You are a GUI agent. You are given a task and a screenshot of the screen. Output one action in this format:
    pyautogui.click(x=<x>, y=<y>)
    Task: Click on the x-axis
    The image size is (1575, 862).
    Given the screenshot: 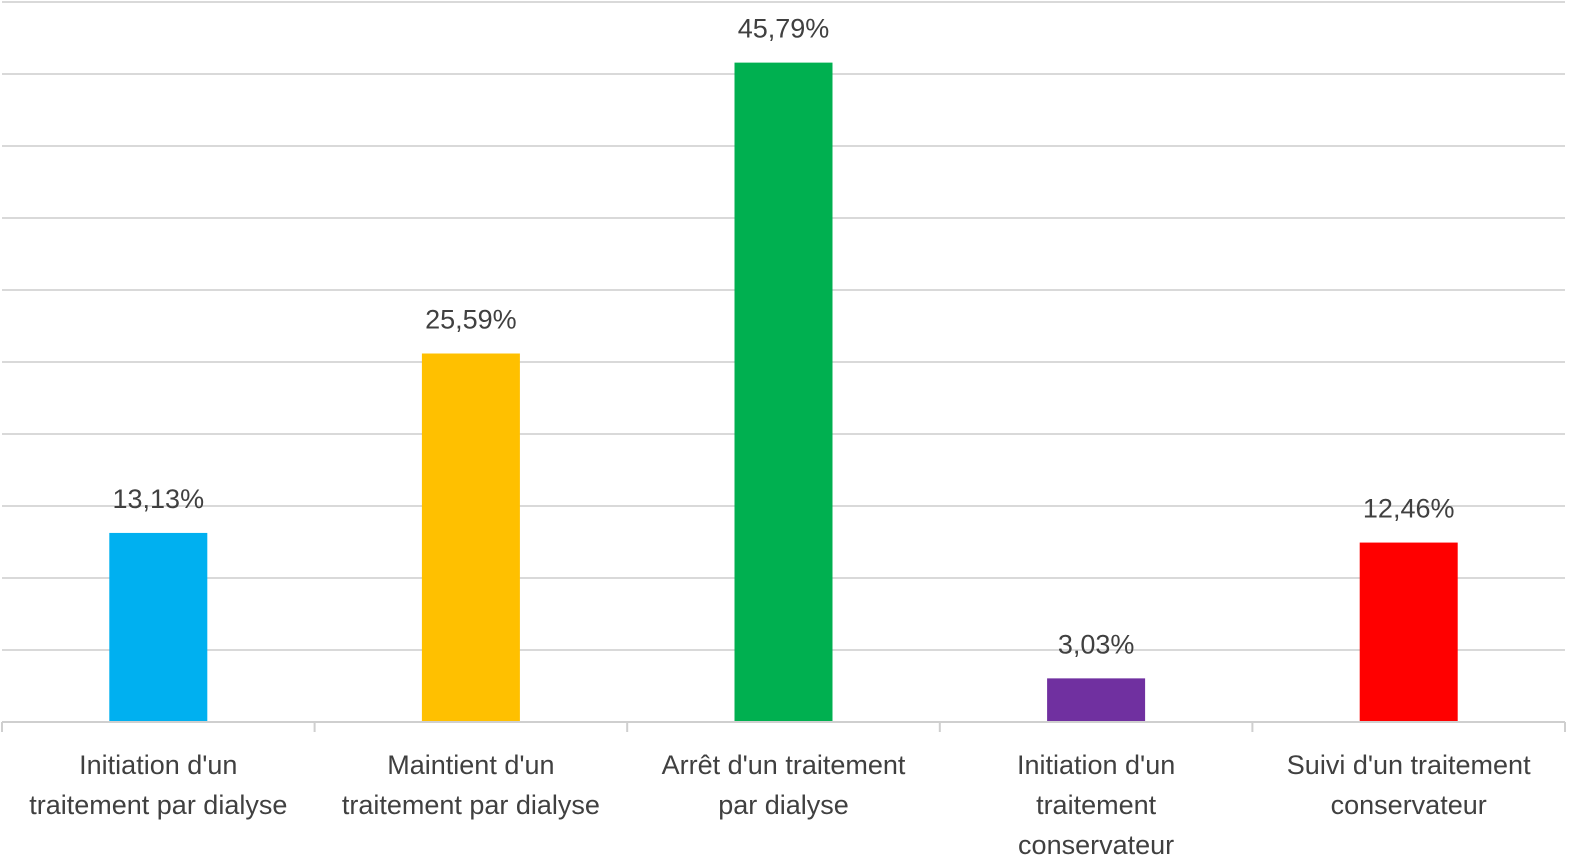 What is the action you would take?
    pyautogui.click(x=783, y=726)
    